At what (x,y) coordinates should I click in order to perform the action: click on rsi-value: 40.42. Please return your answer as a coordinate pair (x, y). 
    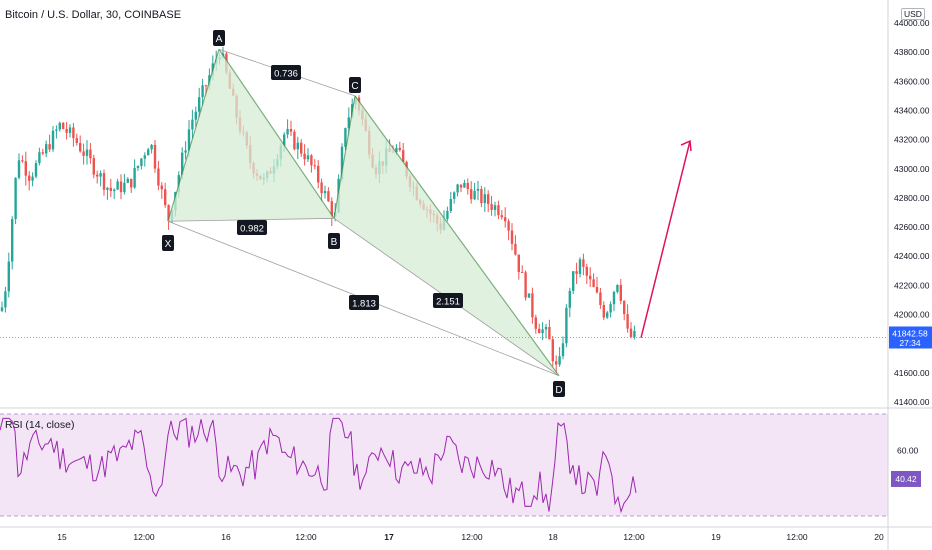
    Looking at the image, I should click on (906, 479).